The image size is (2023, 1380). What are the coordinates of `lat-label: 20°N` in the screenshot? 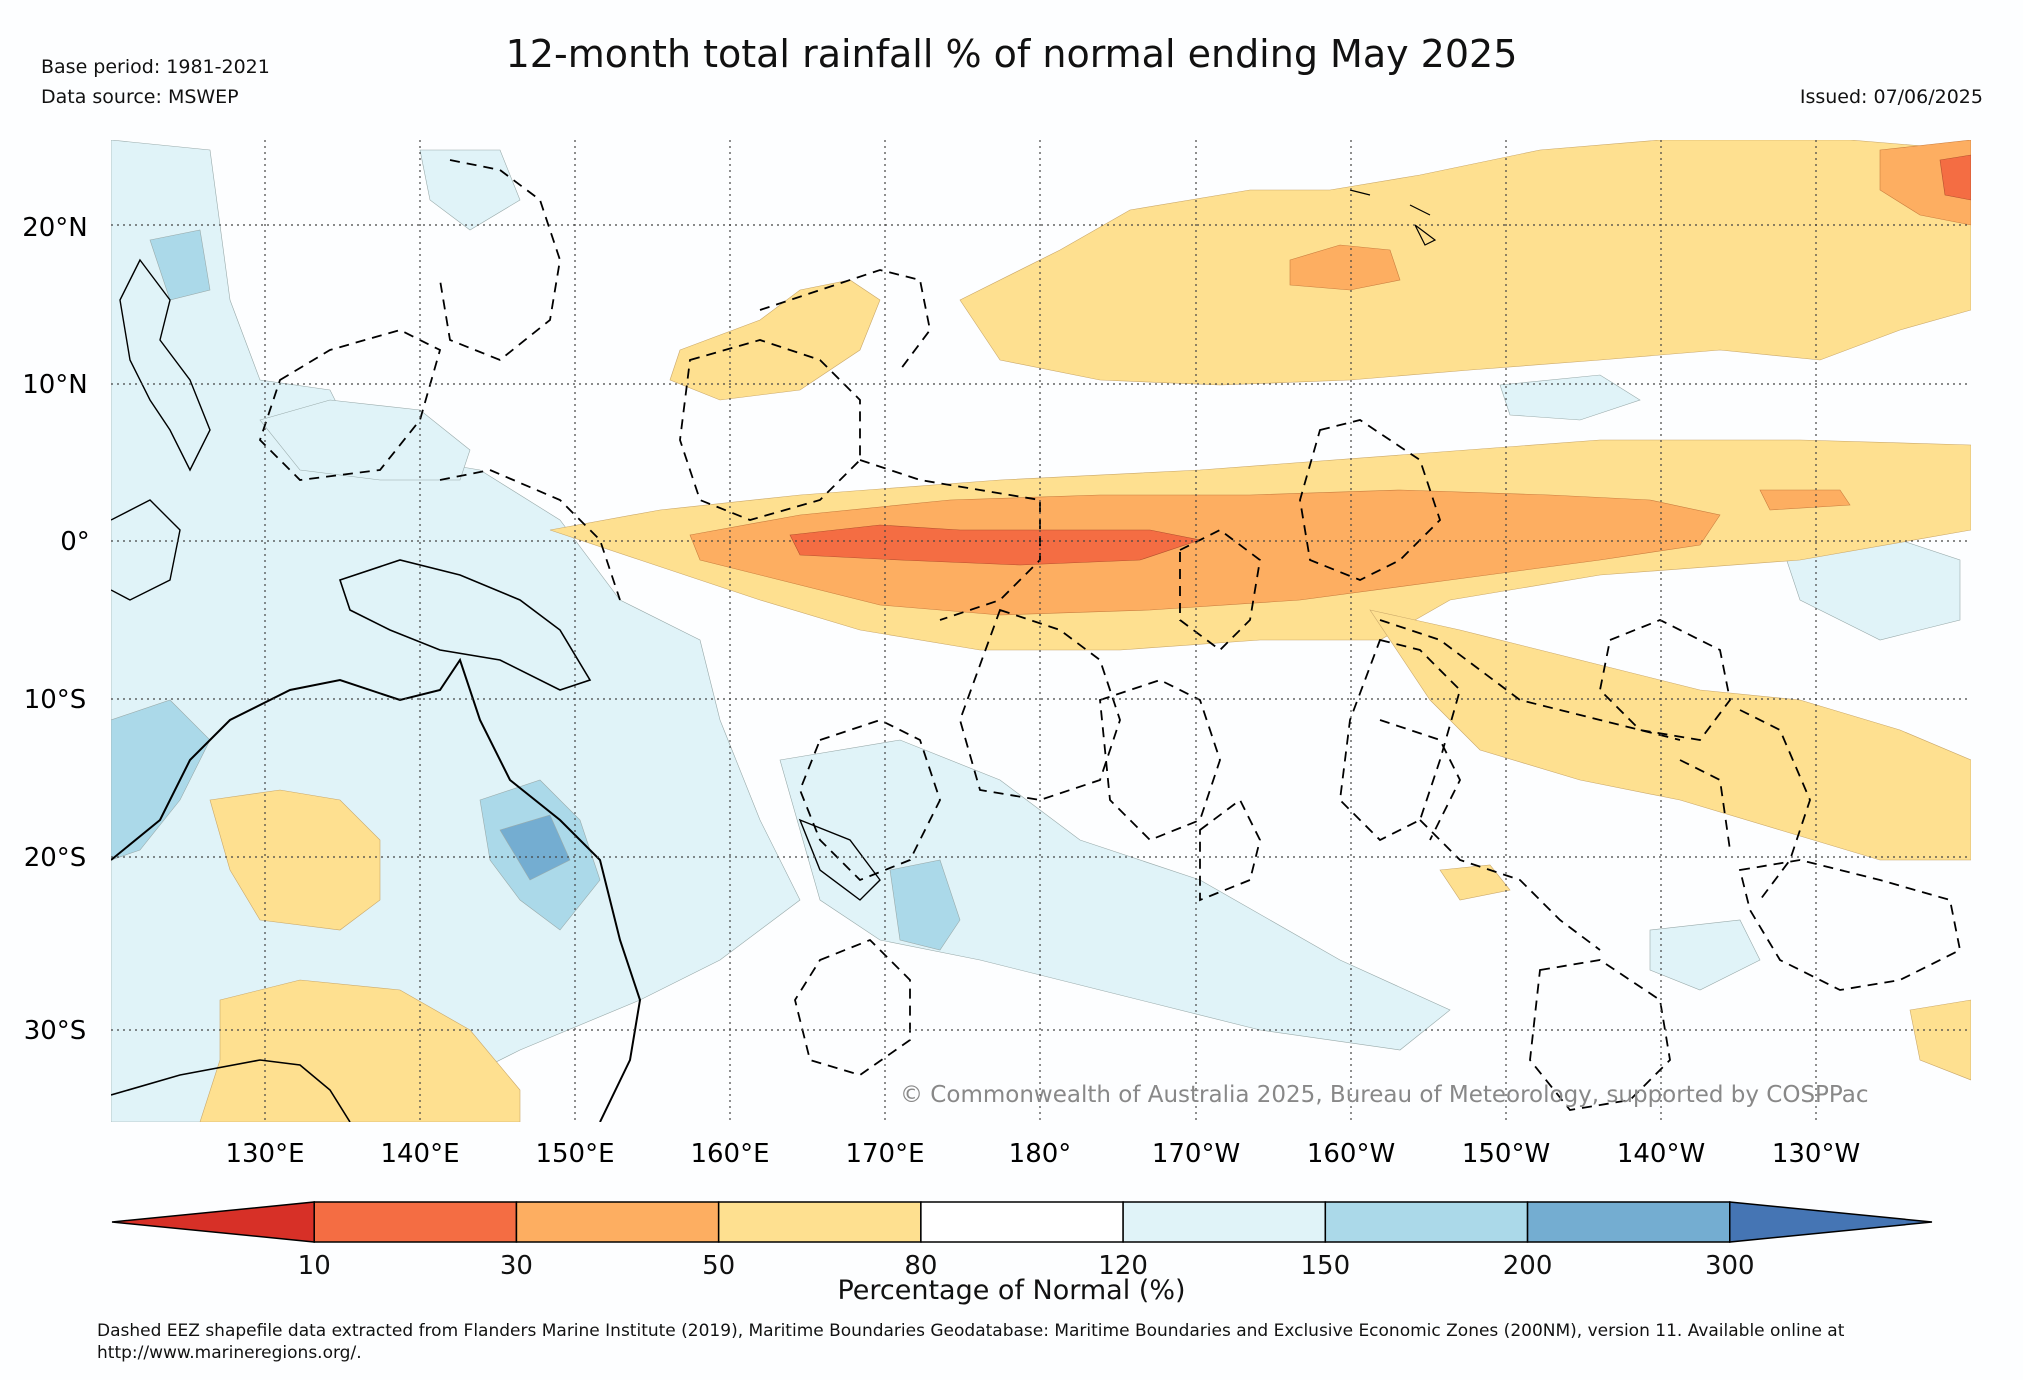 It's located at (55, 228).